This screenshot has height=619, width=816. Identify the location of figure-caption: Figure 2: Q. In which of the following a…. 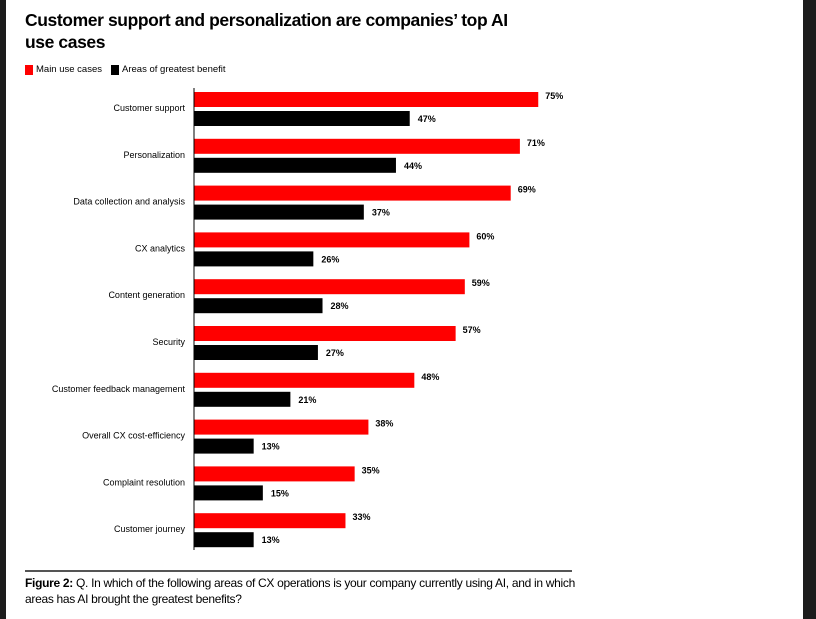
(305, 591).